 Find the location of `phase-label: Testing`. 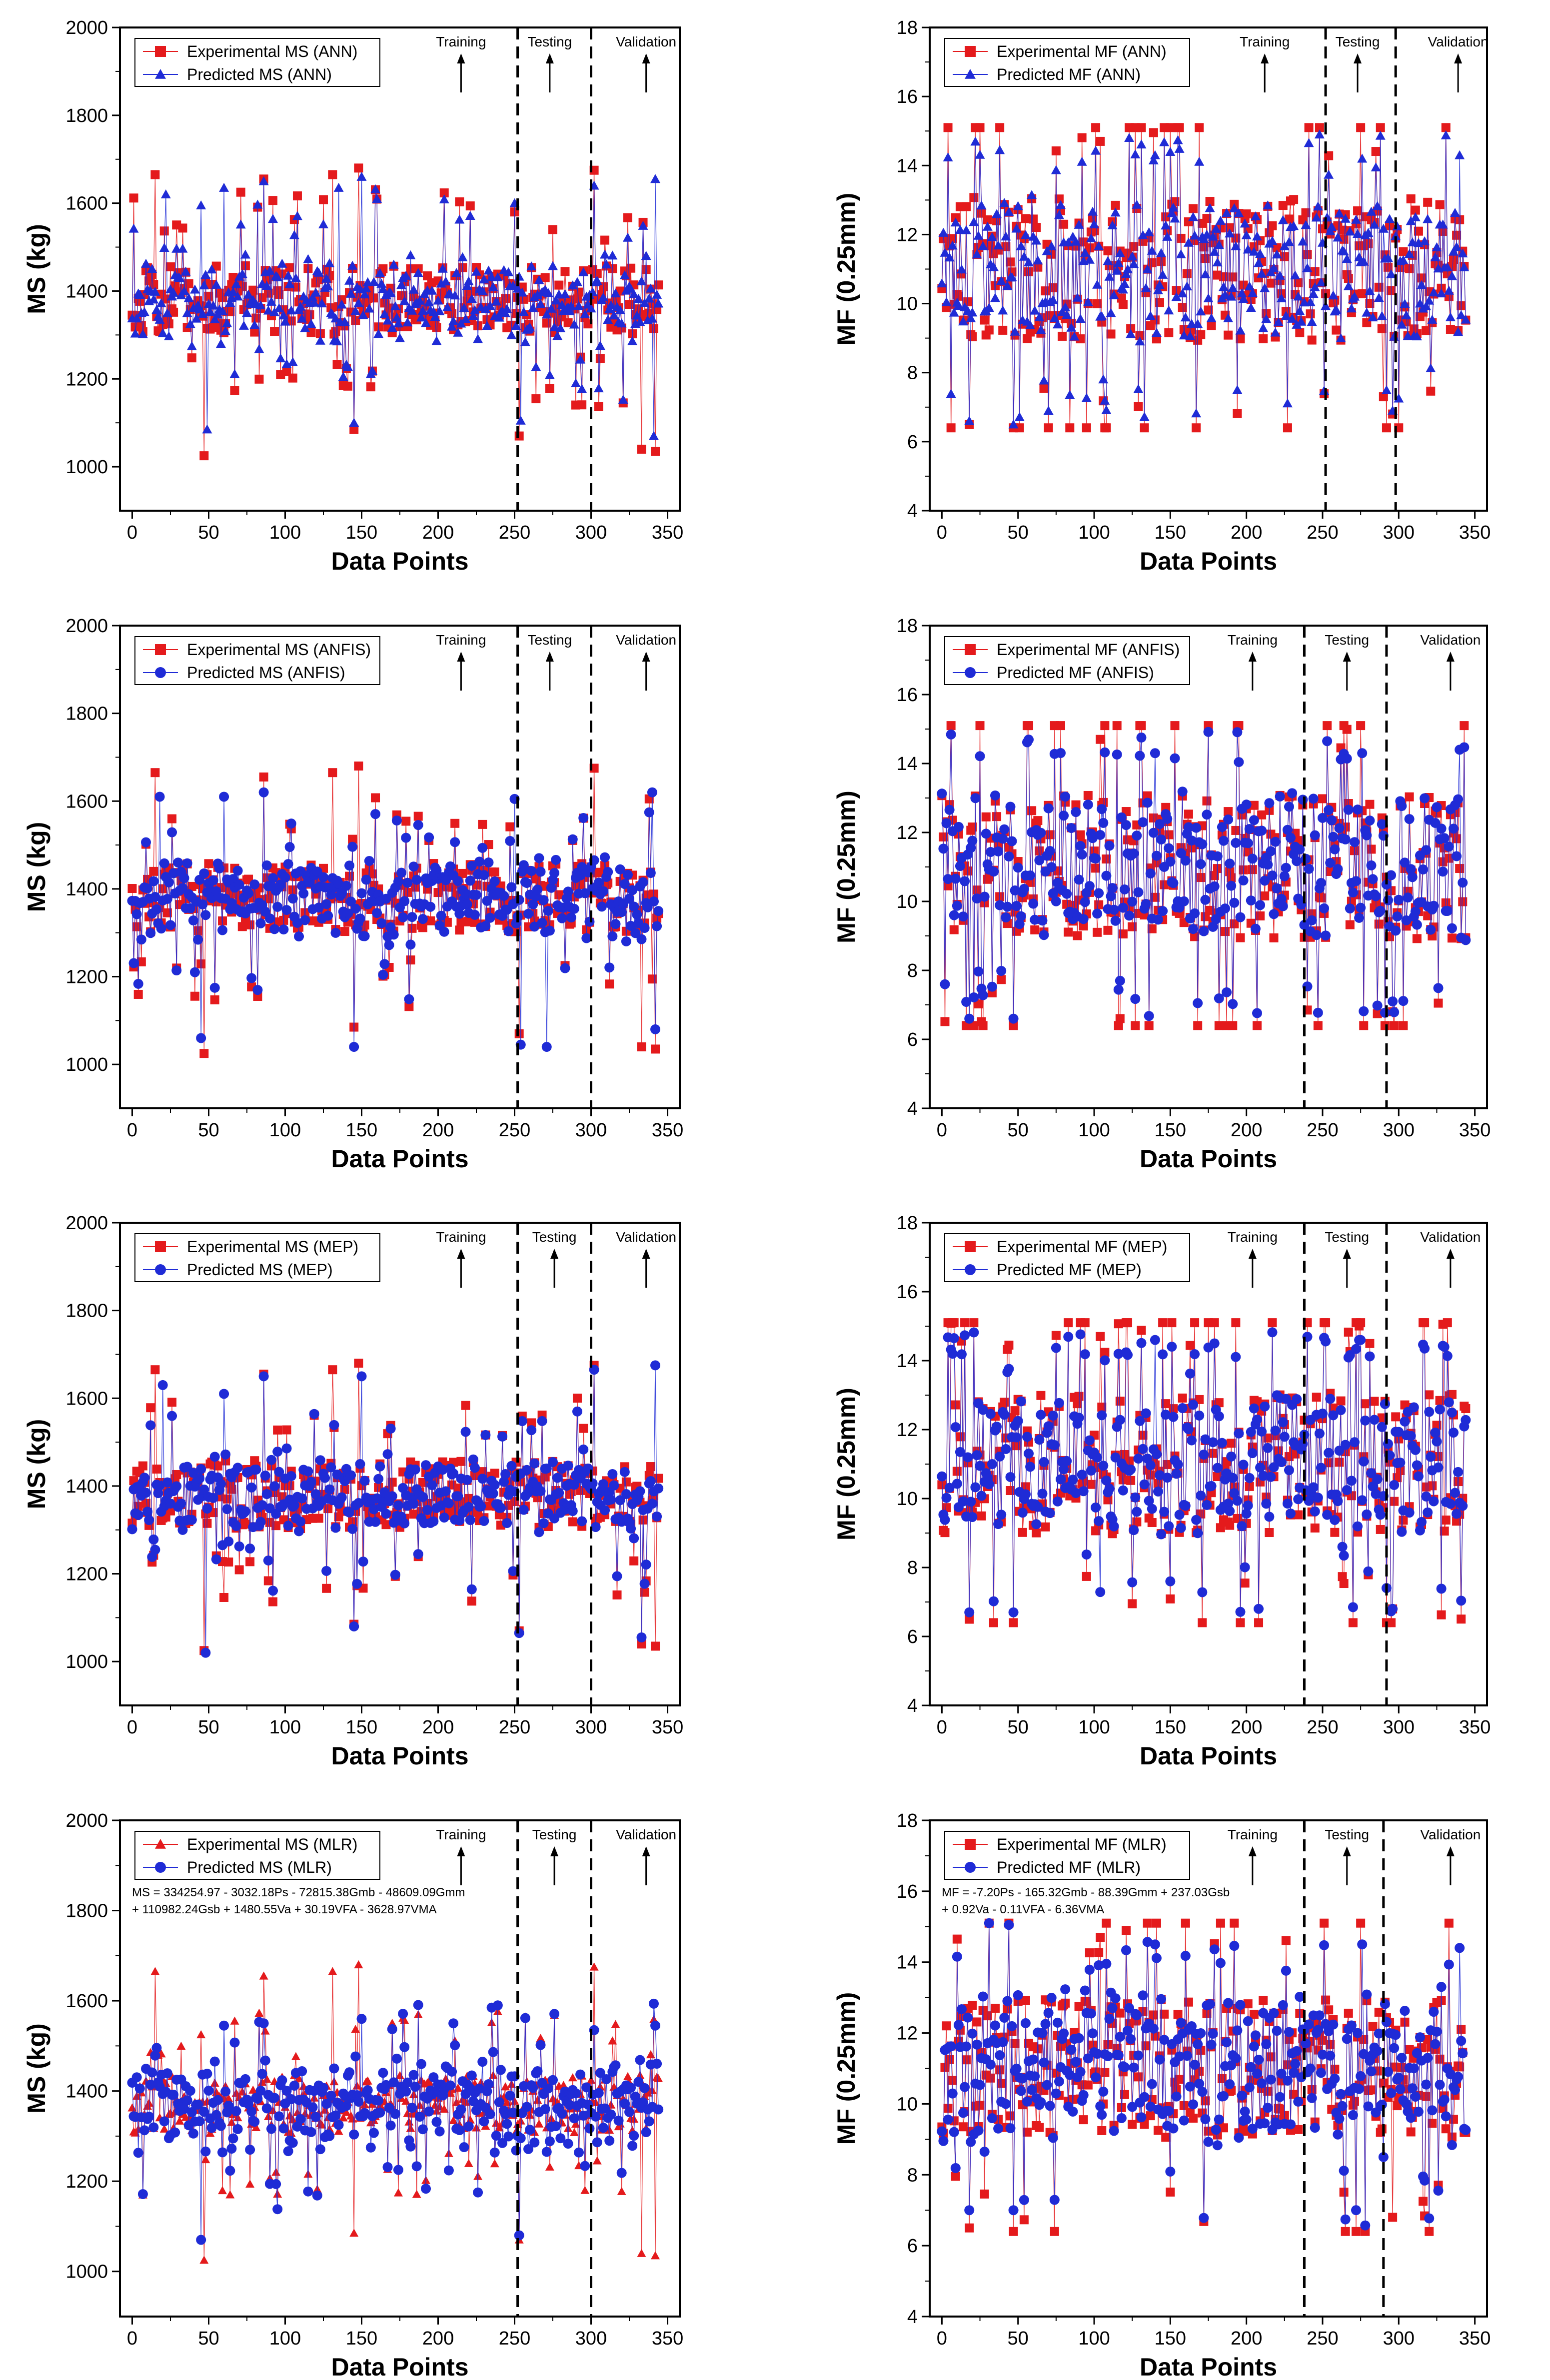

phase-label: Testing is located at coordinates (554, 1237).